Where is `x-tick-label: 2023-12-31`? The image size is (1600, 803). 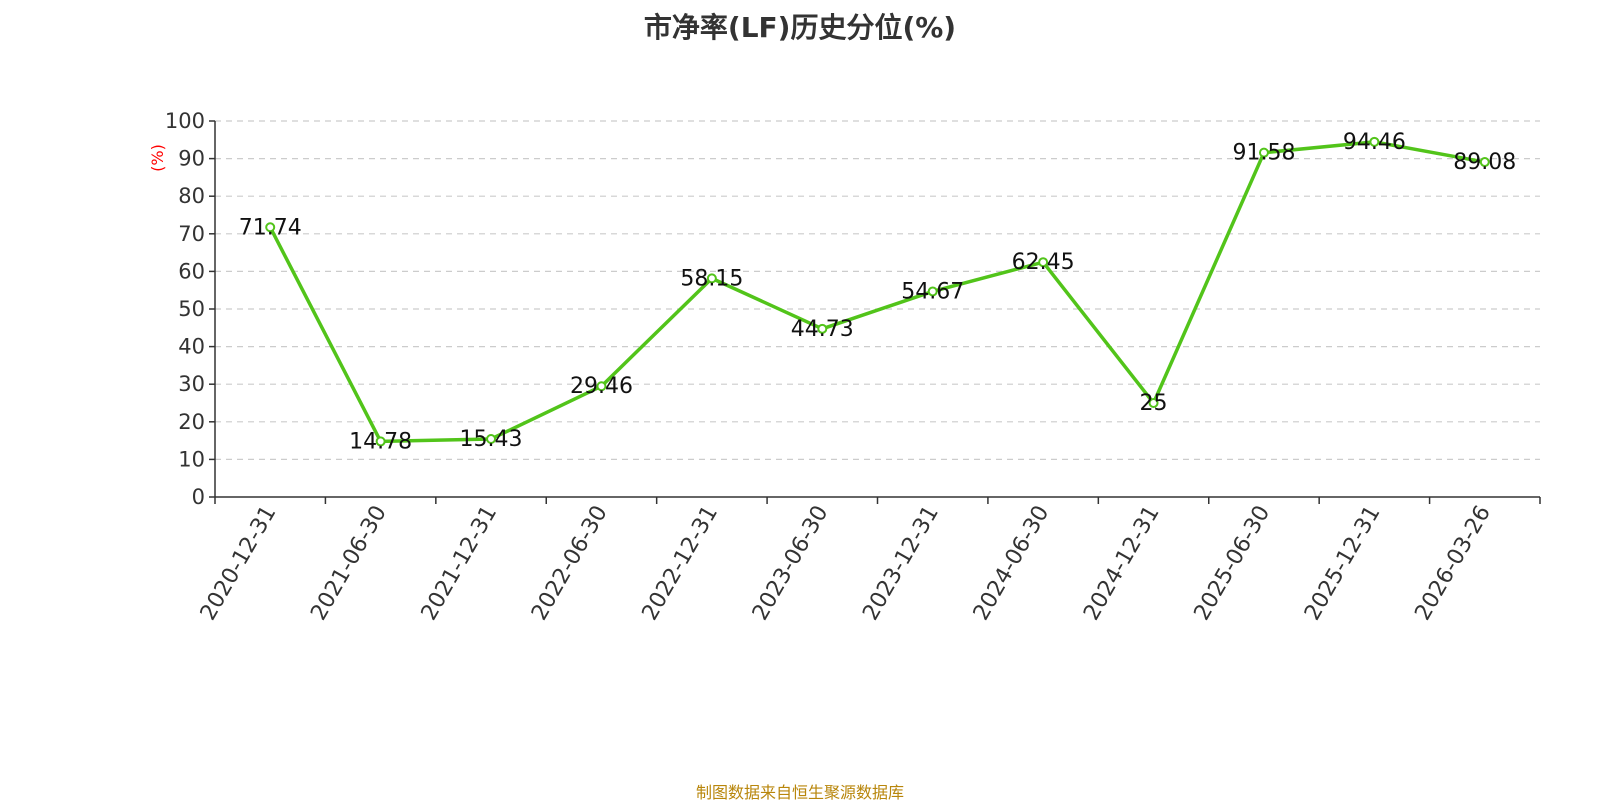 x-tick-label: 2023-12-31 is located at coordinates (901, 563).